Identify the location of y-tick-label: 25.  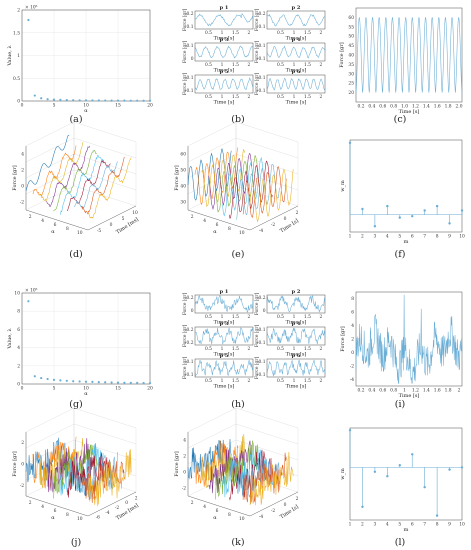
(351, 84).